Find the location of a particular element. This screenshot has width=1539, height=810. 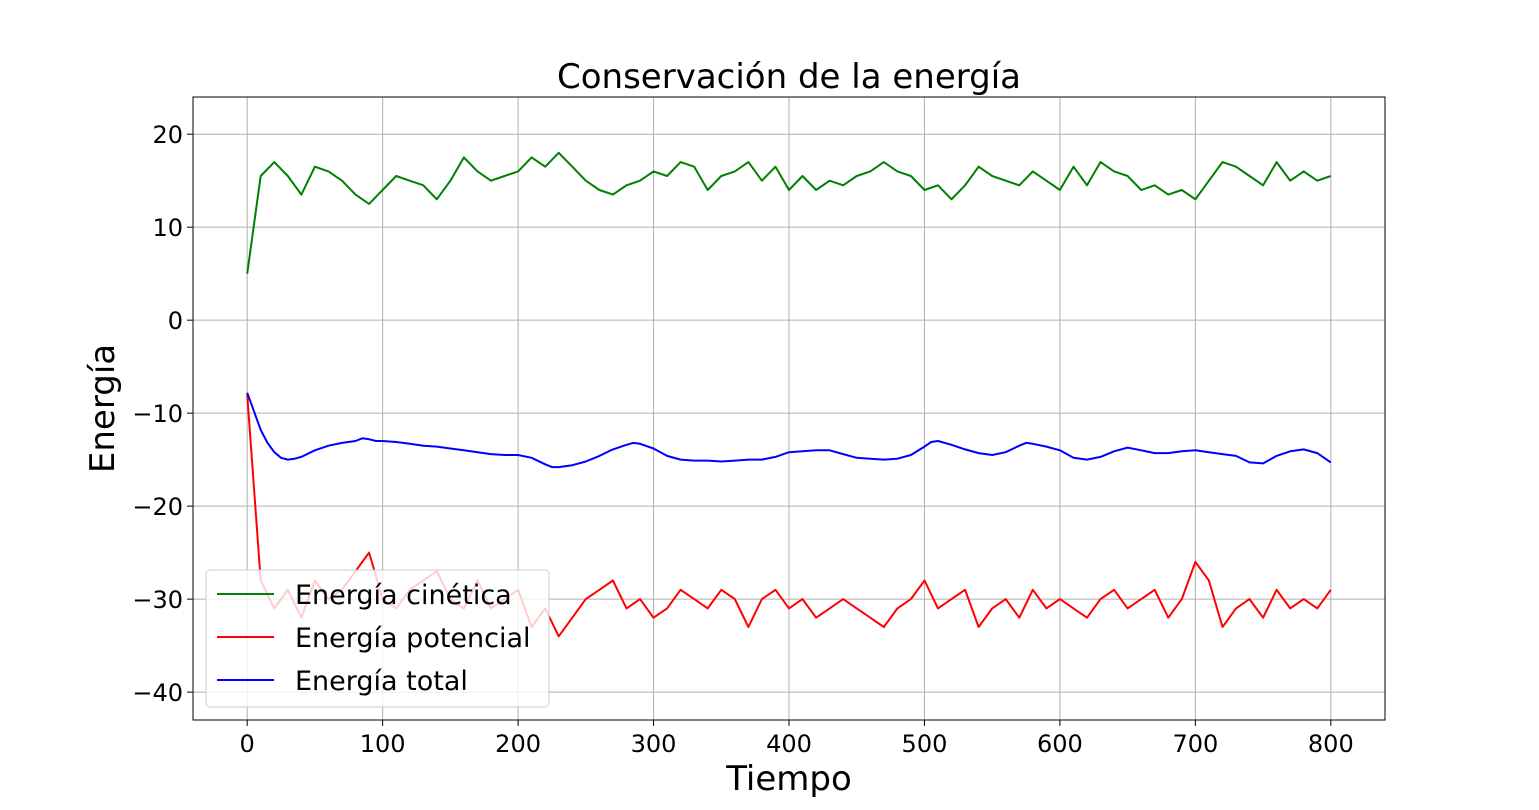

x-tick-label: 600 is located at coordinates (1060, 744).